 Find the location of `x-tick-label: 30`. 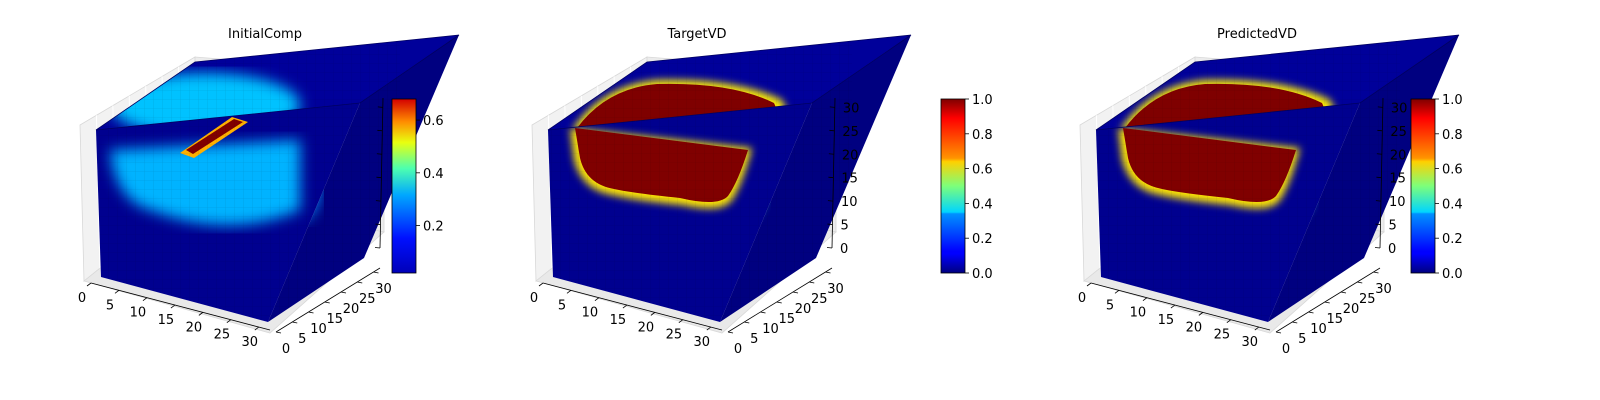

x-tick-label: 30 is located at coordinates (1250, 342).